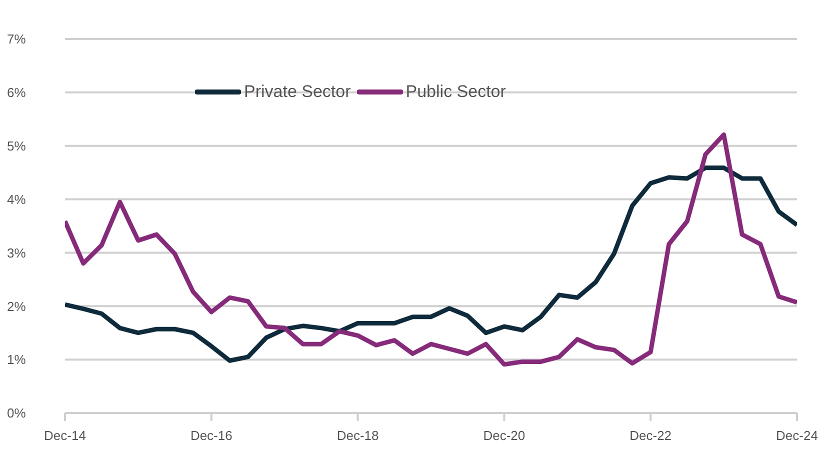 The image size is (830, 457). What do you see at coordinates (16, 146) in the screenshot?
I see `y-tick-label: 5%` at bounding box center [16, 146].